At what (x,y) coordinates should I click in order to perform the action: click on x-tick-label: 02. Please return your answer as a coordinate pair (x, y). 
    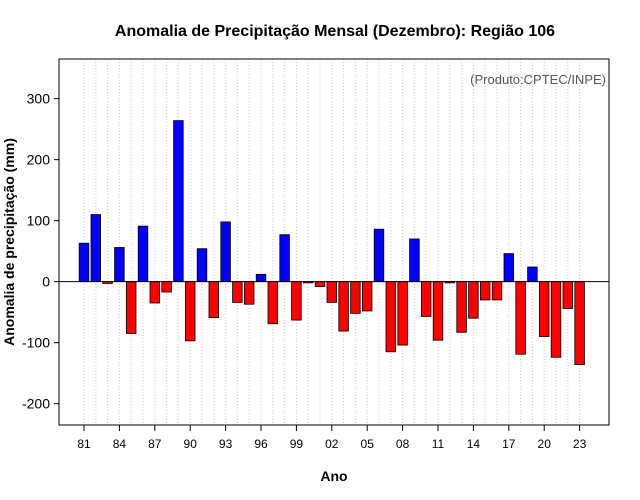
    Looking at the image, I should click on (332, 444).